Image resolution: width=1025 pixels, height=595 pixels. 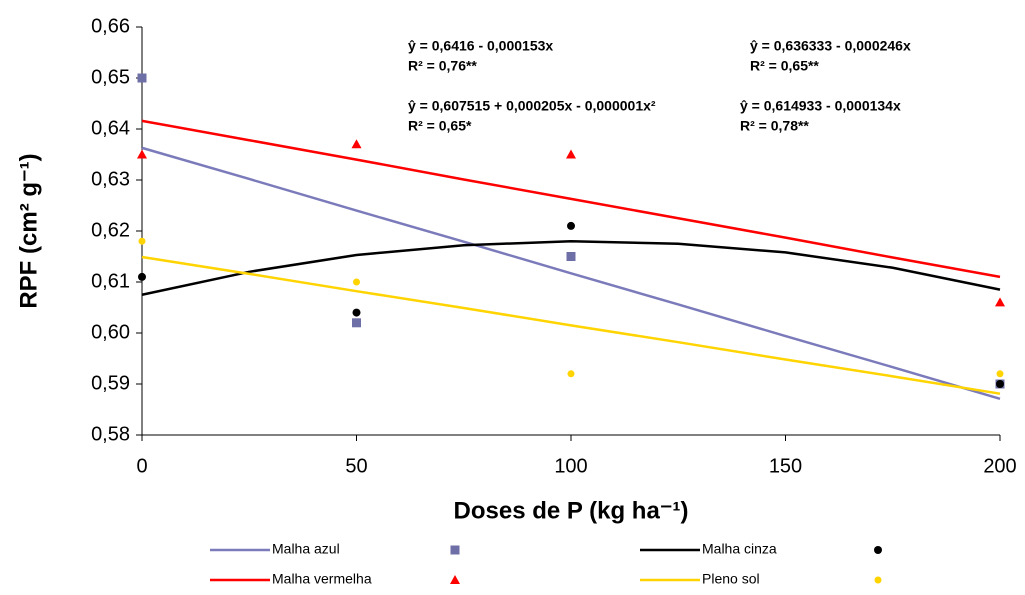 I want to click on y-tick-label: 0,66, so click(x=110, y=26).